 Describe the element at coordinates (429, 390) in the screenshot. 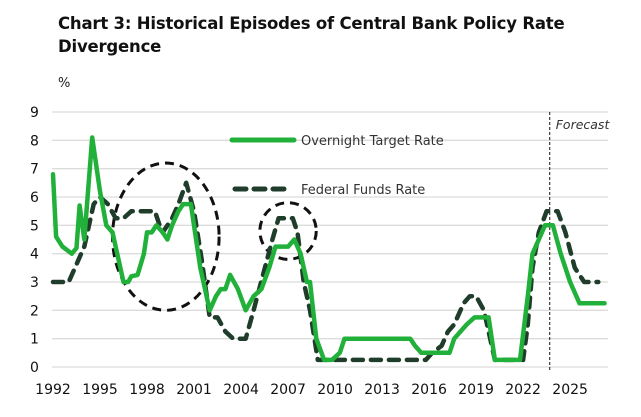

I see `x-tick-label: 2016` at that location.